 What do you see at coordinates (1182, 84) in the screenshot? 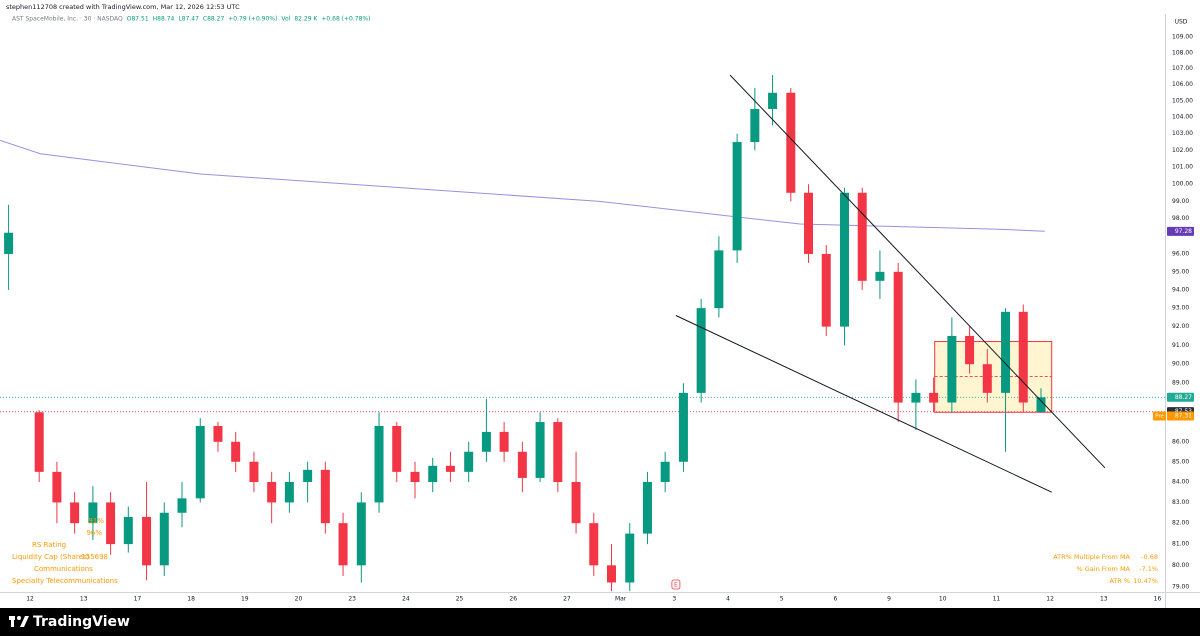
I see `y-tick-label: 106.00` at bounding box center [1182, 84].